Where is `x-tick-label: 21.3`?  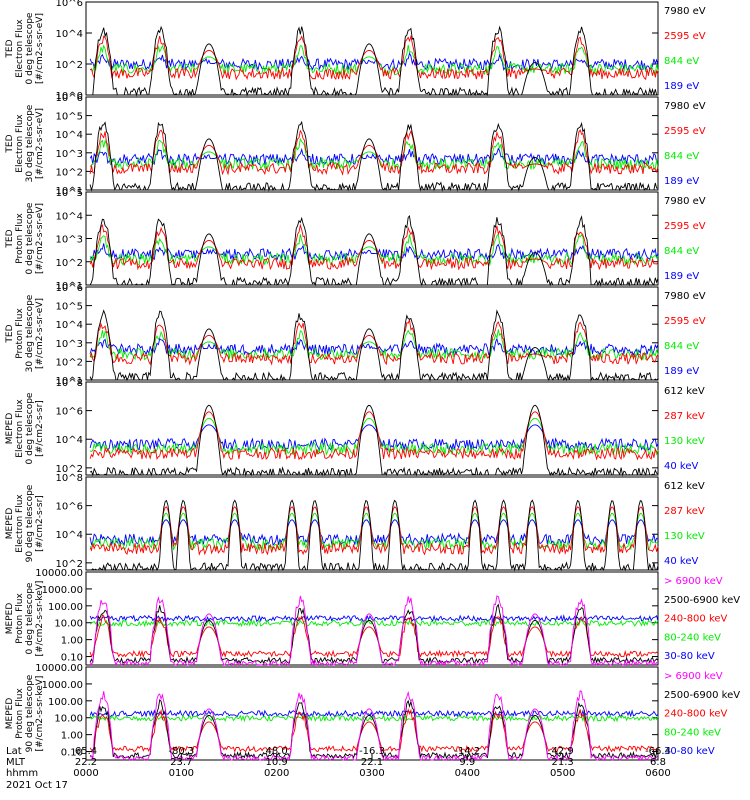
x-tick-label: 21.3 is located at coordinates (563, 762).